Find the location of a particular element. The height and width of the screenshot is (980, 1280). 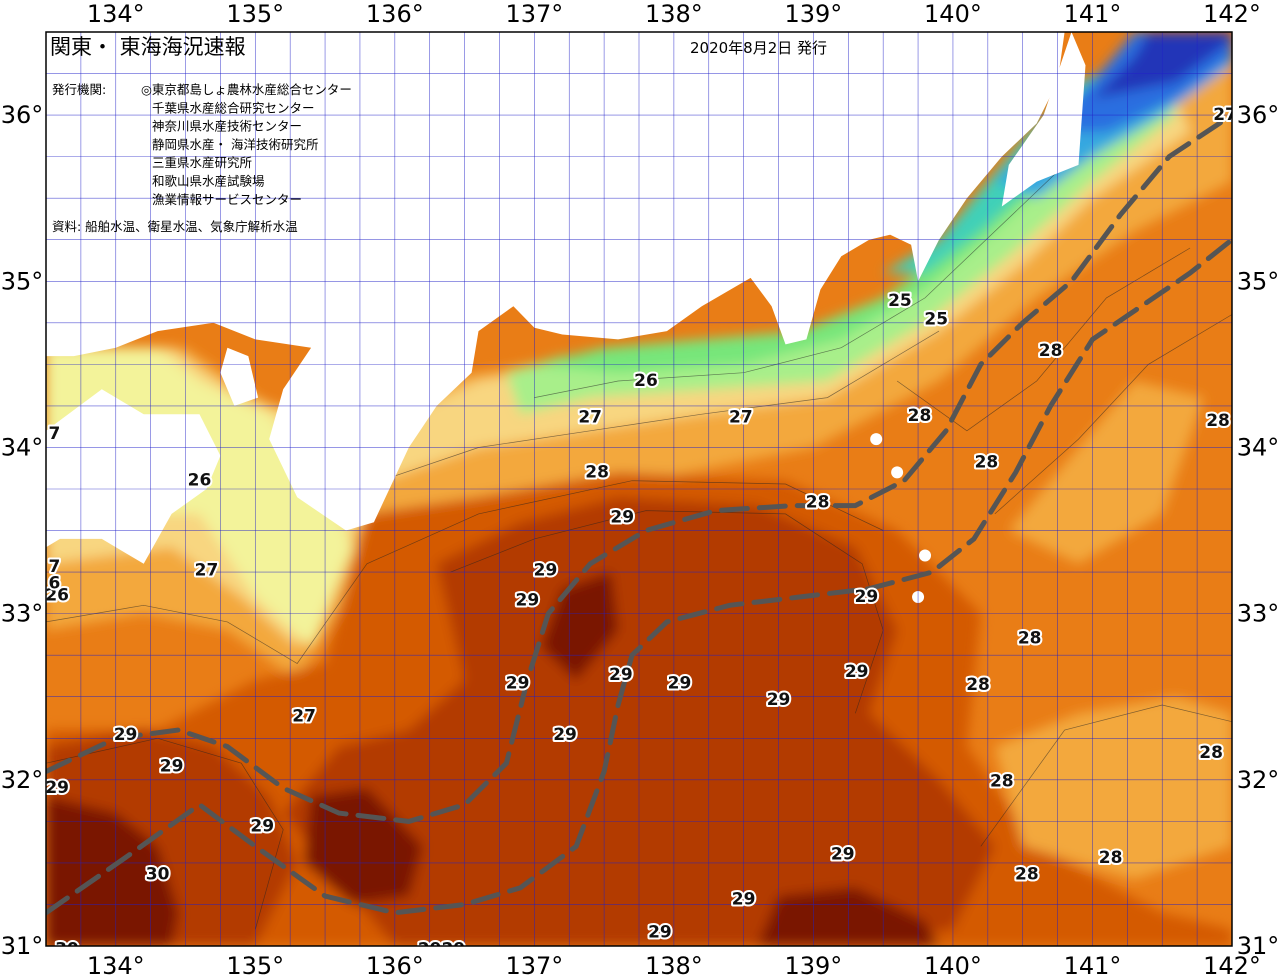

data-sources: 資料: 船舶水温、衛星水温、気象庁解析水温 is located at coordinates (175, 226).